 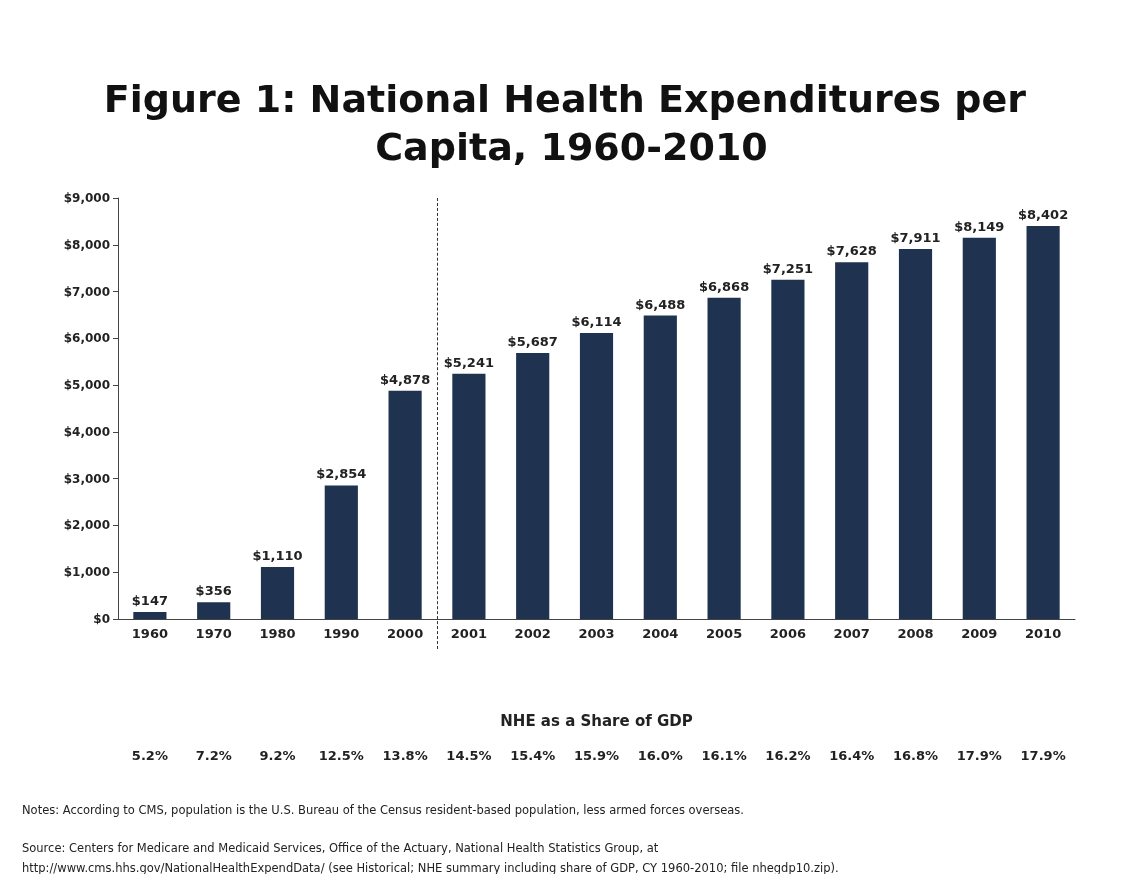 I want to click on text: 5.2%, so click(x=149, y=755).